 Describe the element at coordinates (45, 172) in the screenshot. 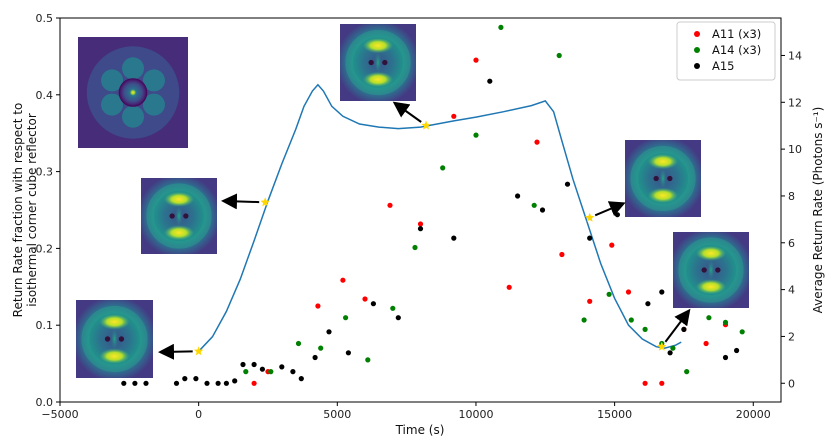

I see `left-y-tick-label: 0.3` at that location.